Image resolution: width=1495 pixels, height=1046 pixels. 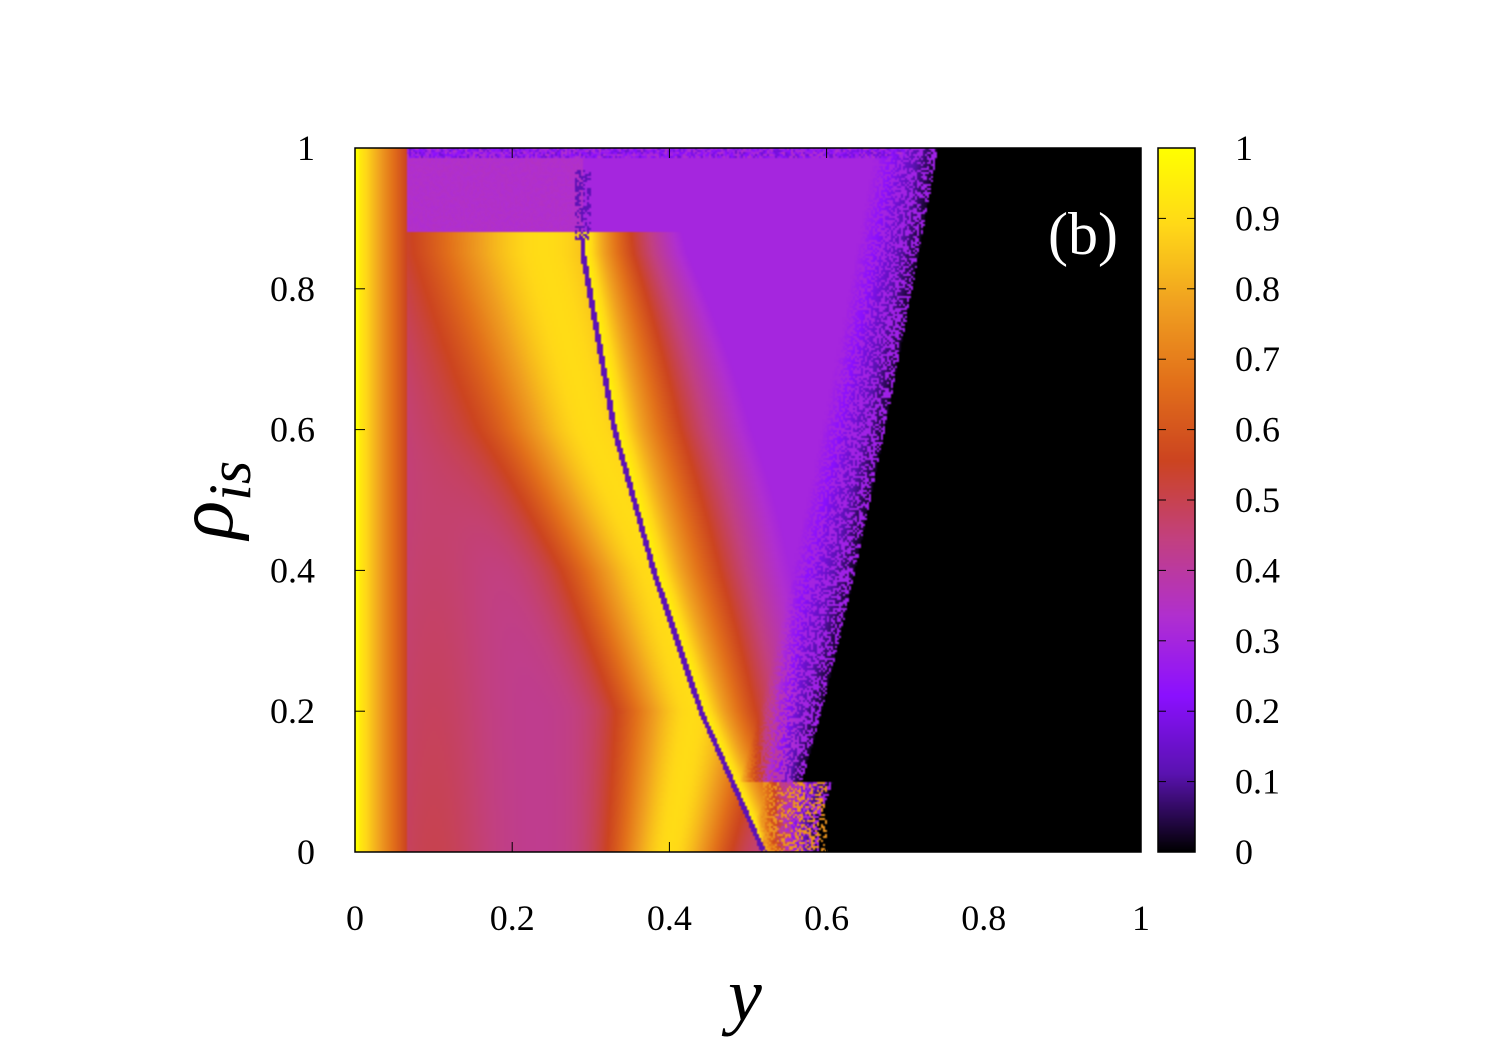 What do you see at coordinates (292, 711) in the screenshot?
I see `y-tick-label: 0.2` at bounding box center [292, 711].